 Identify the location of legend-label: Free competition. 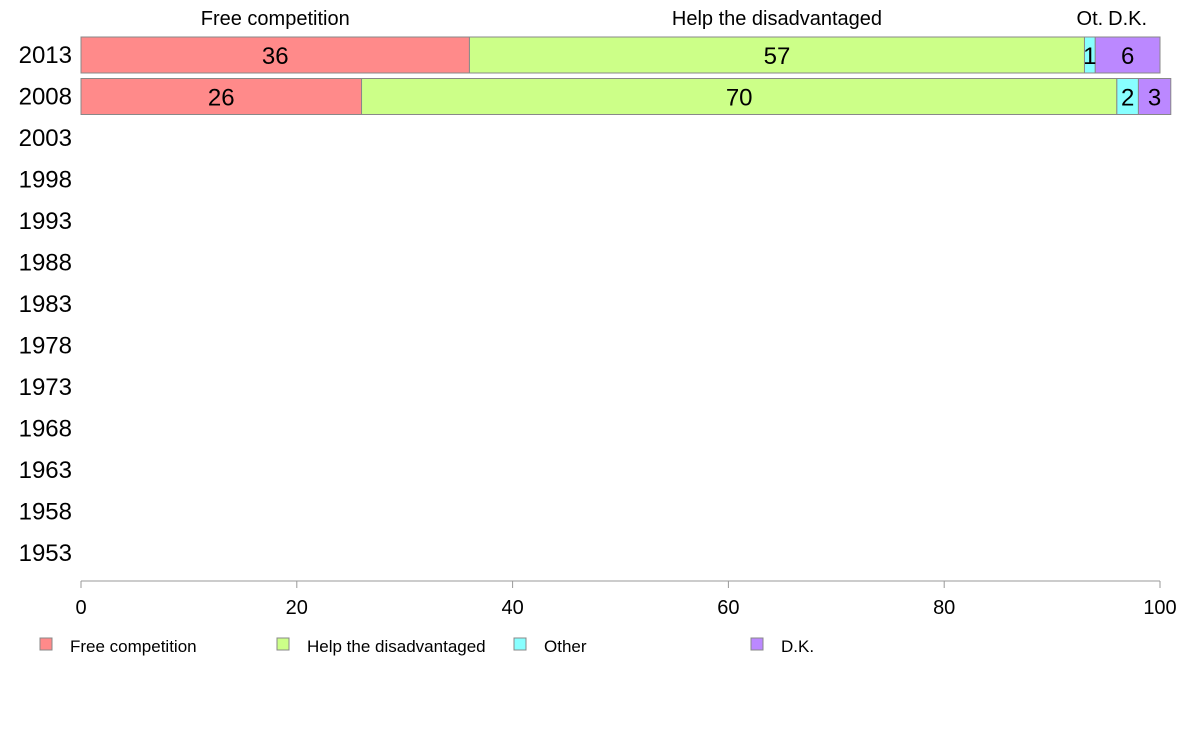
(133, 646).